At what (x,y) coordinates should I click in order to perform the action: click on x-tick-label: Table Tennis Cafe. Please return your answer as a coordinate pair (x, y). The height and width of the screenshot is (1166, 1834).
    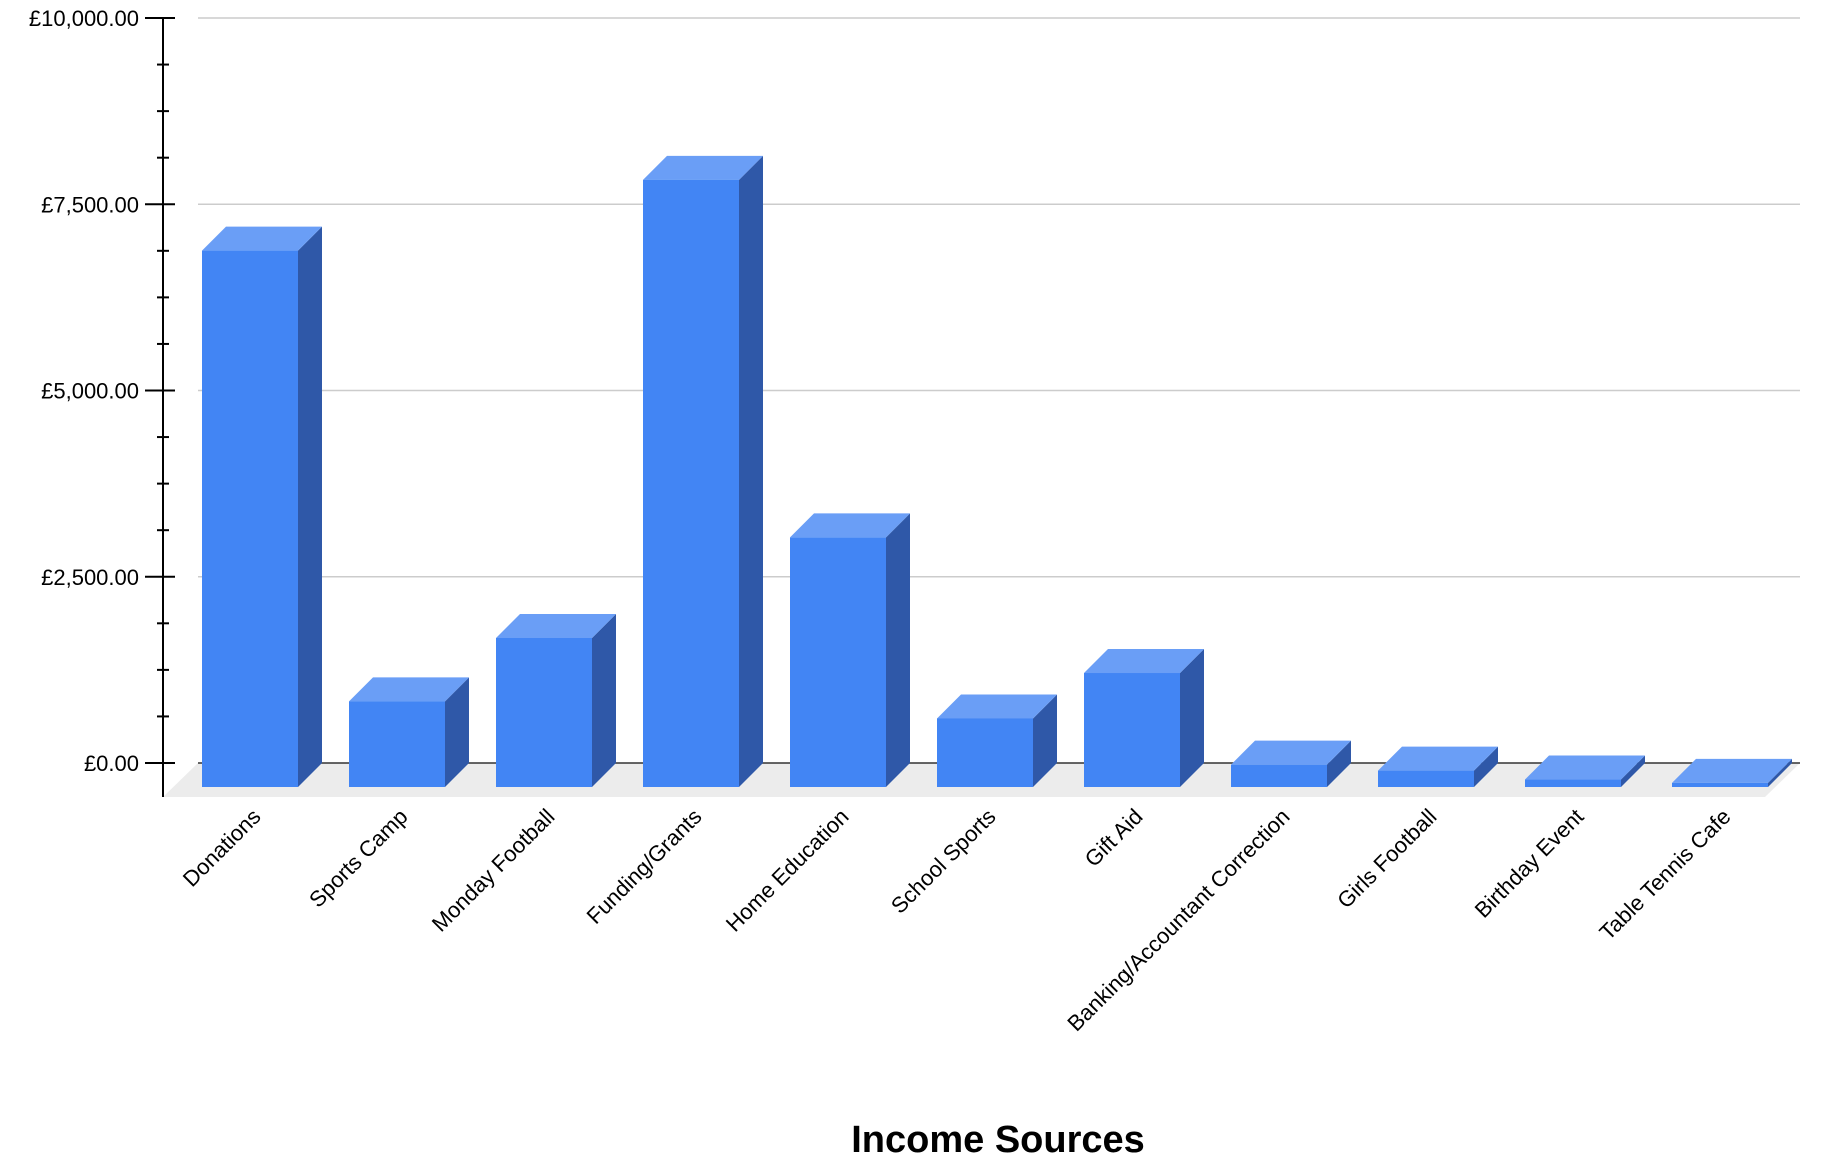
    Looking at the image, I should click on (1664, 874).